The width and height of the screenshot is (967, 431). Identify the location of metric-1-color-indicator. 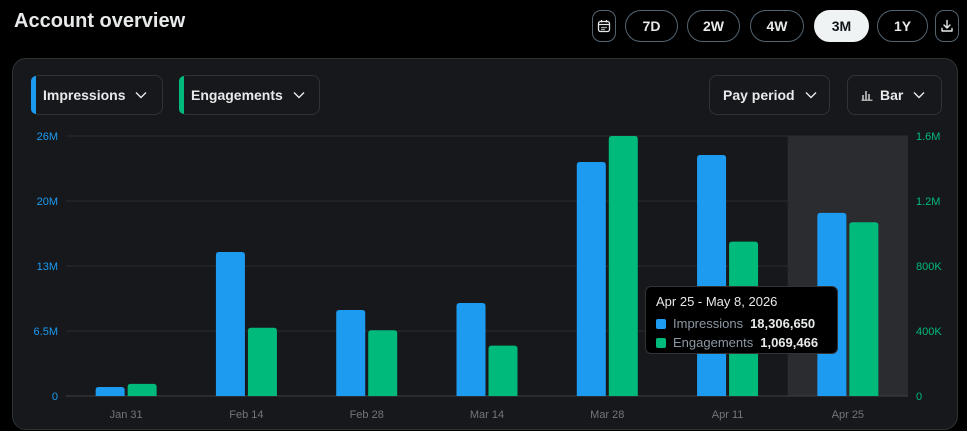
(33, 95).